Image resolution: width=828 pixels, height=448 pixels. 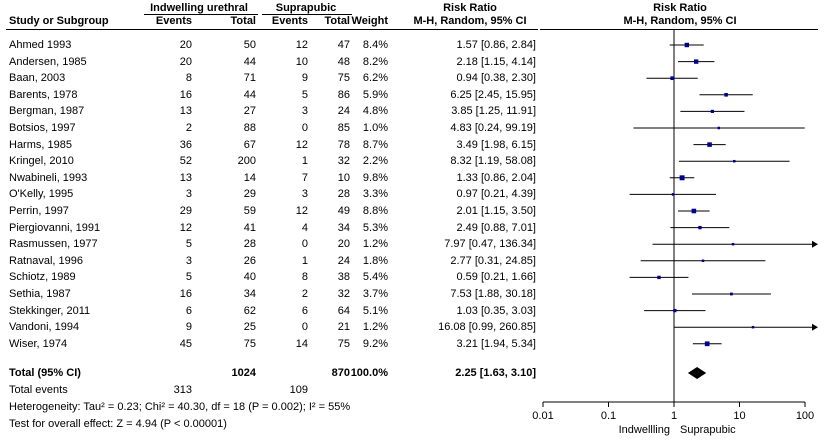 What do you see at coordinates (301, 343) in the screenshot?
I see `events2: 14` at bounding box center [301, 343].